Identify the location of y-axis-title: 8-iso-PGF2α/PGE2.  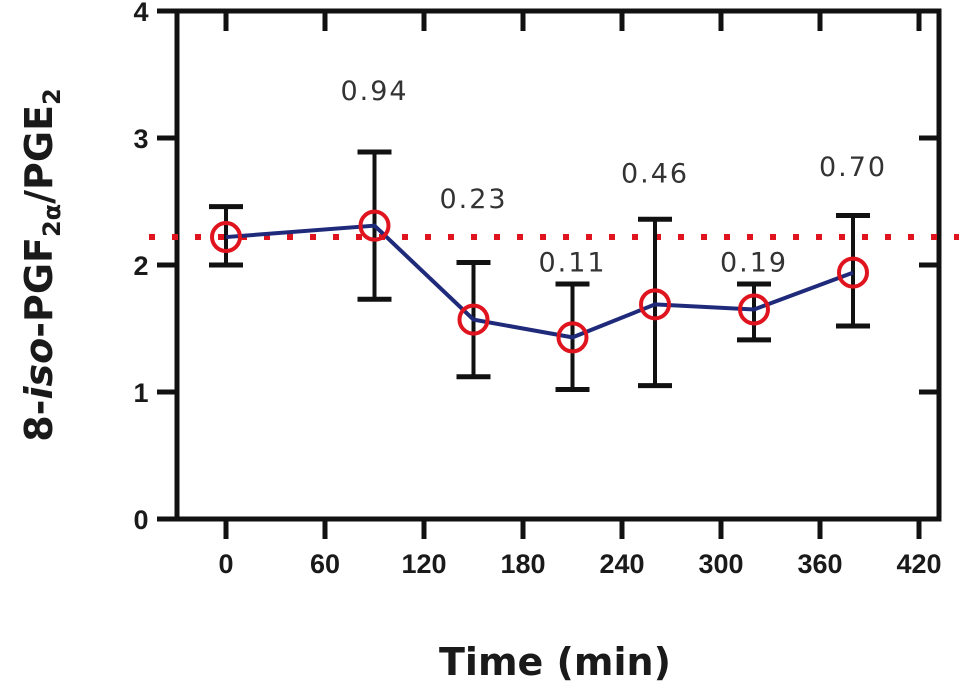
(41, 265).